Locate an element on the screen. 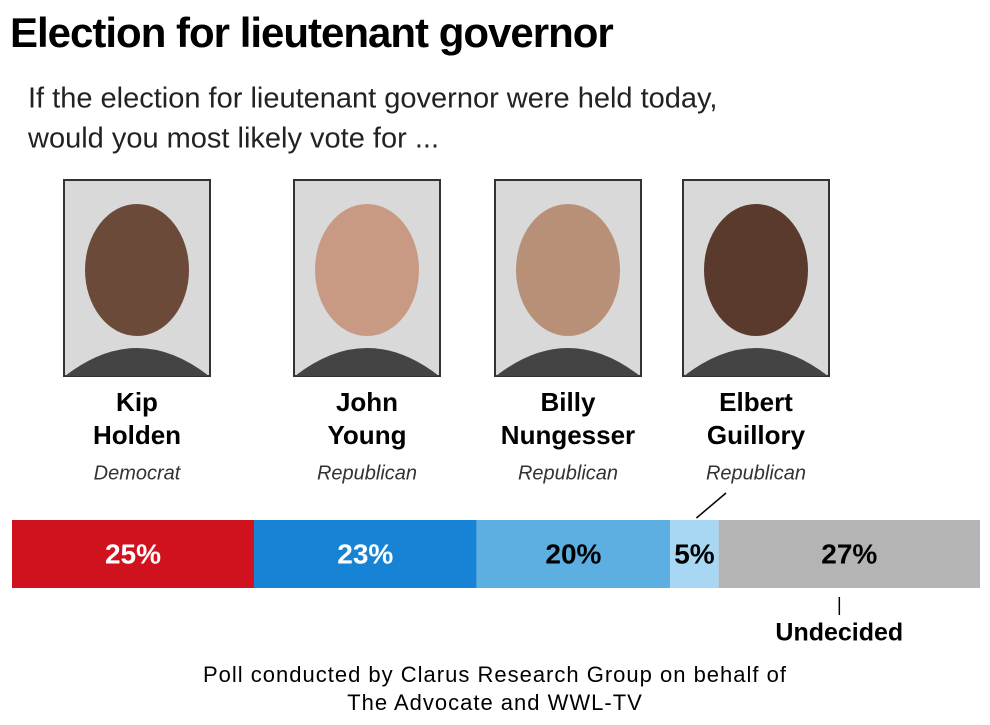 The height and width of the screenshot is (725, 990). value-label: 5% is located at coordinates (694, 553).